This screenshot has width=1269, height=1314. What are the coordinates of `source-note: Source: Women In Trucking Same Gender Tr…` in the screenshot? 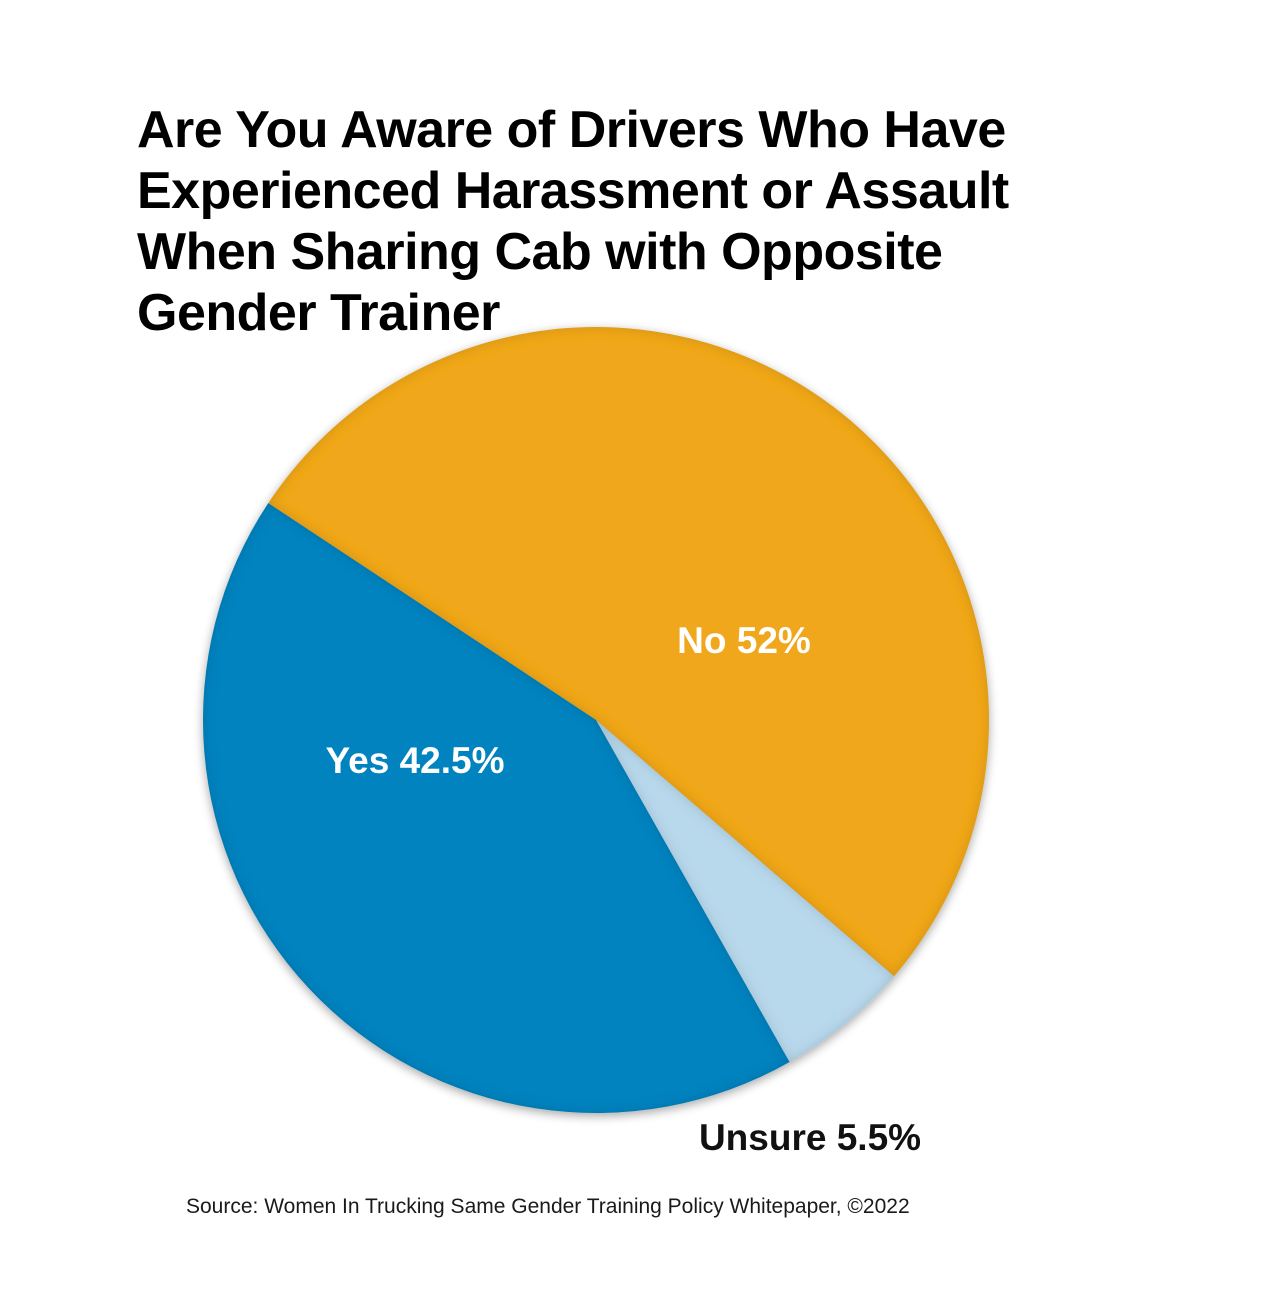 It's located at (548, 1206).